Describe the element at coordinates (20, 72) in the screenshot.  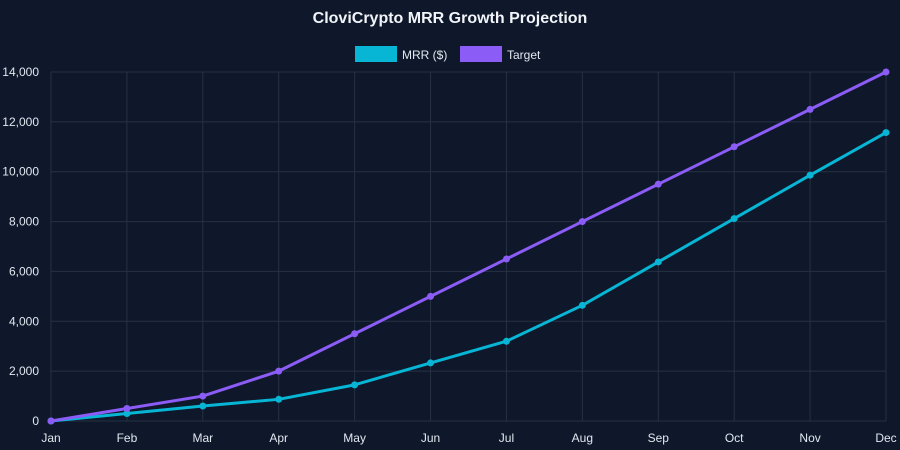
I see `y-tick-label: 14,000` at that location.